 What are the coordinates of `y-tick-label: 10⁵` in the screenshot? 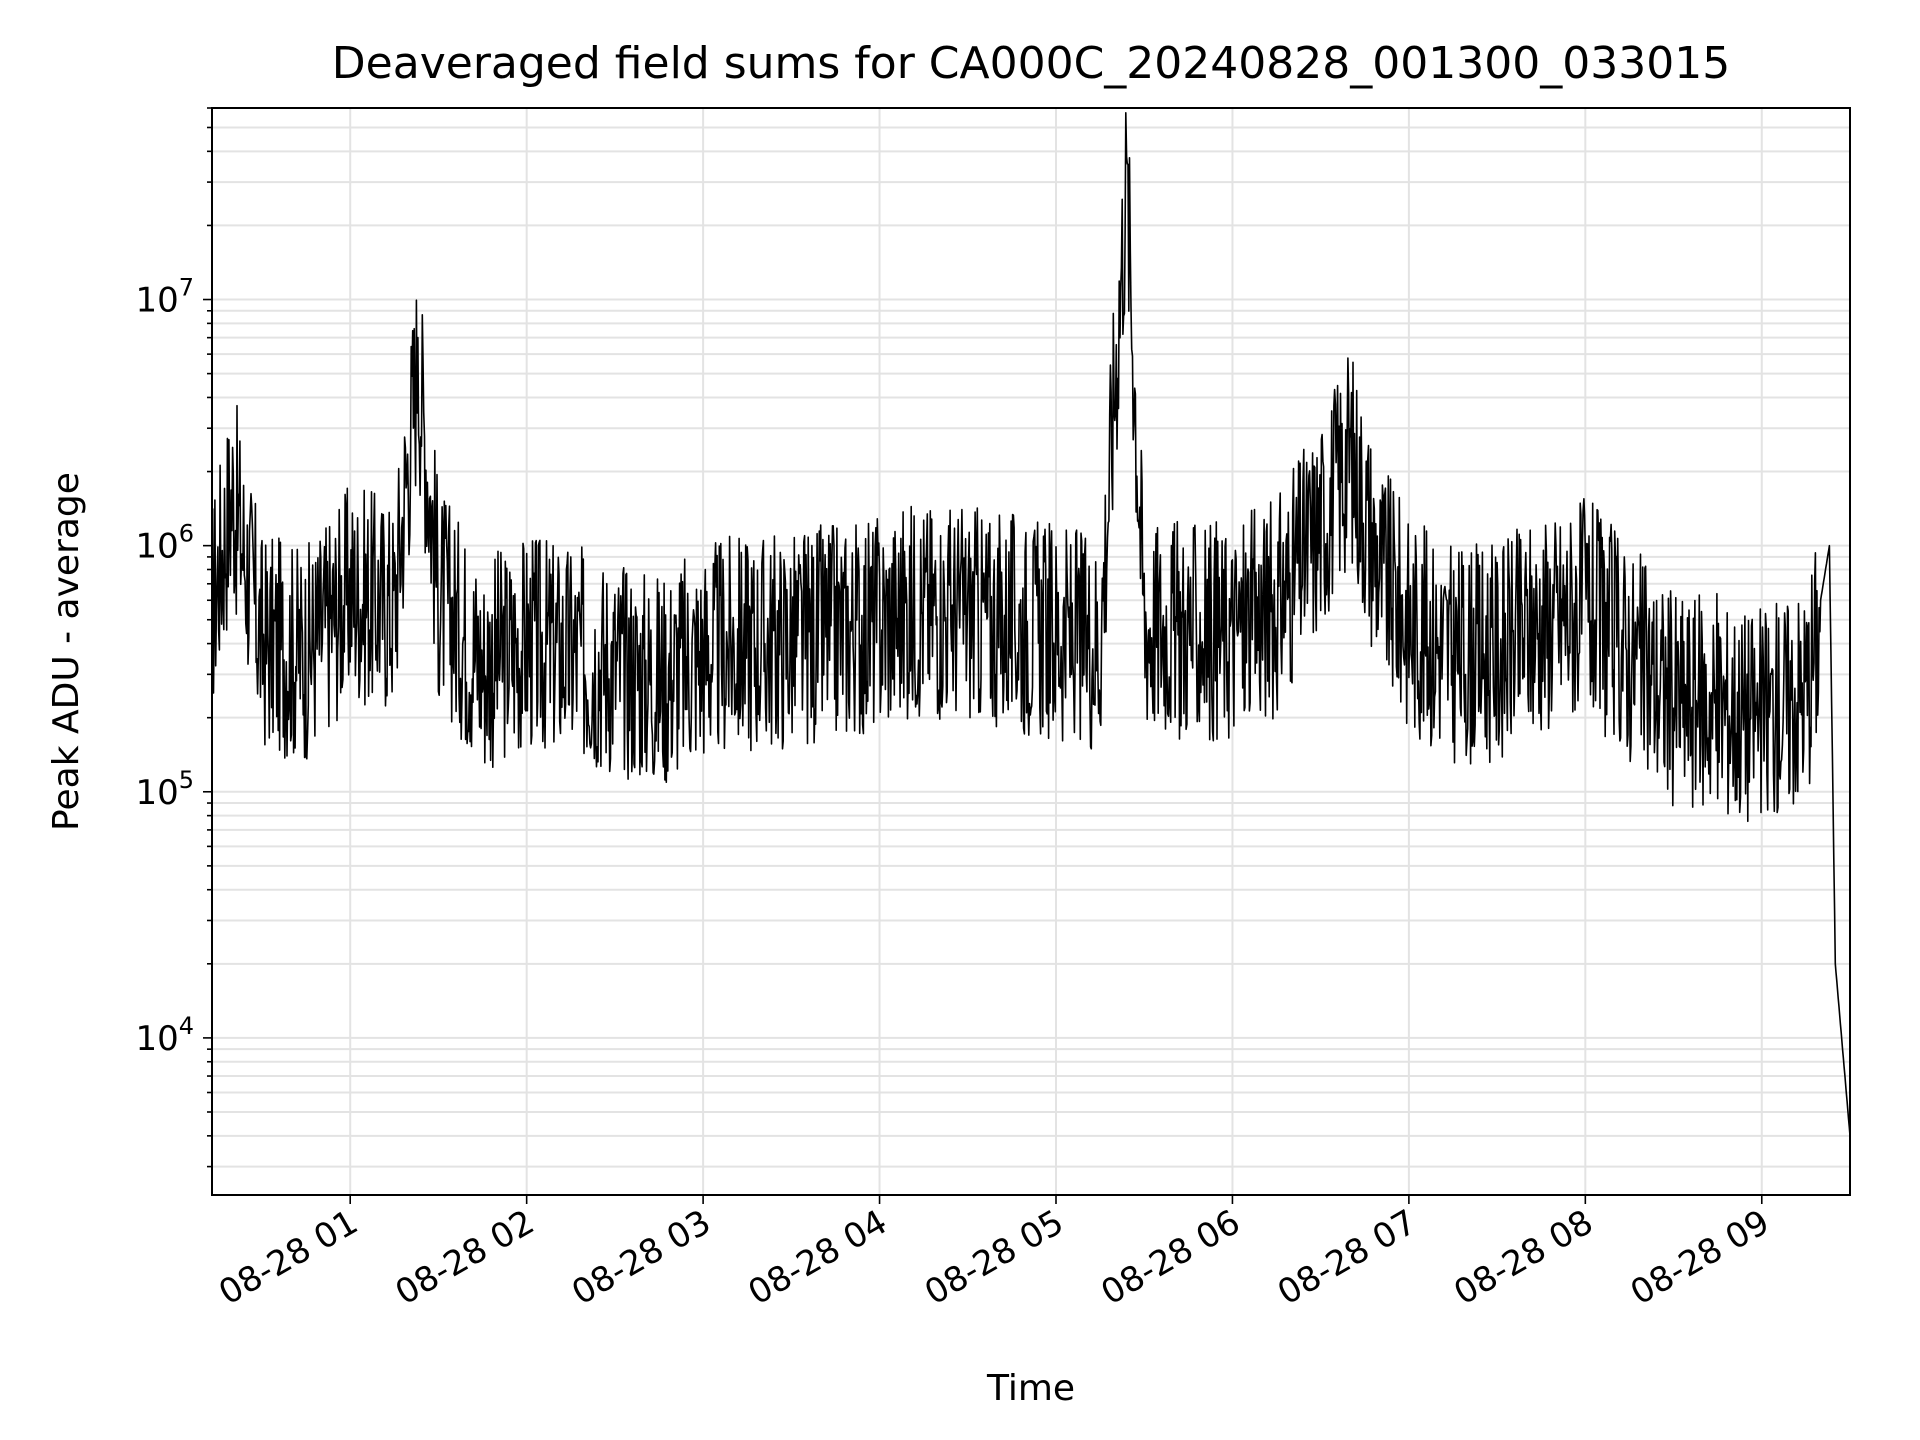 It's located at (164, 789).